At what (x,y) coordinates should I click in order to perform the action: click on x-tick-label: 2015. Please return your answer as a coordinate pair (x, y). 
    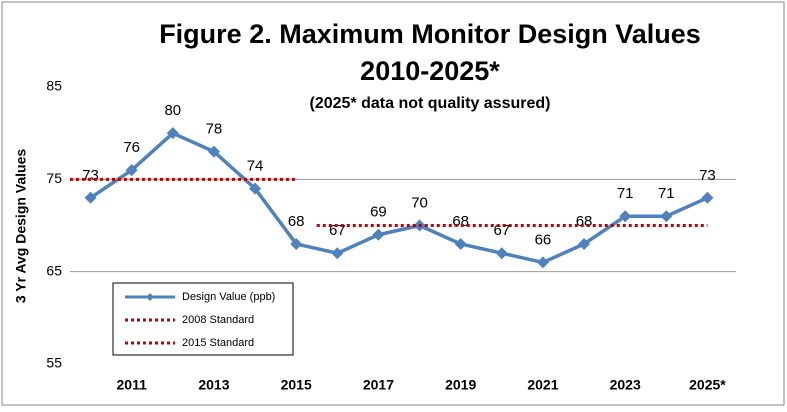
    Looking at the image, I should click on (296, 385).